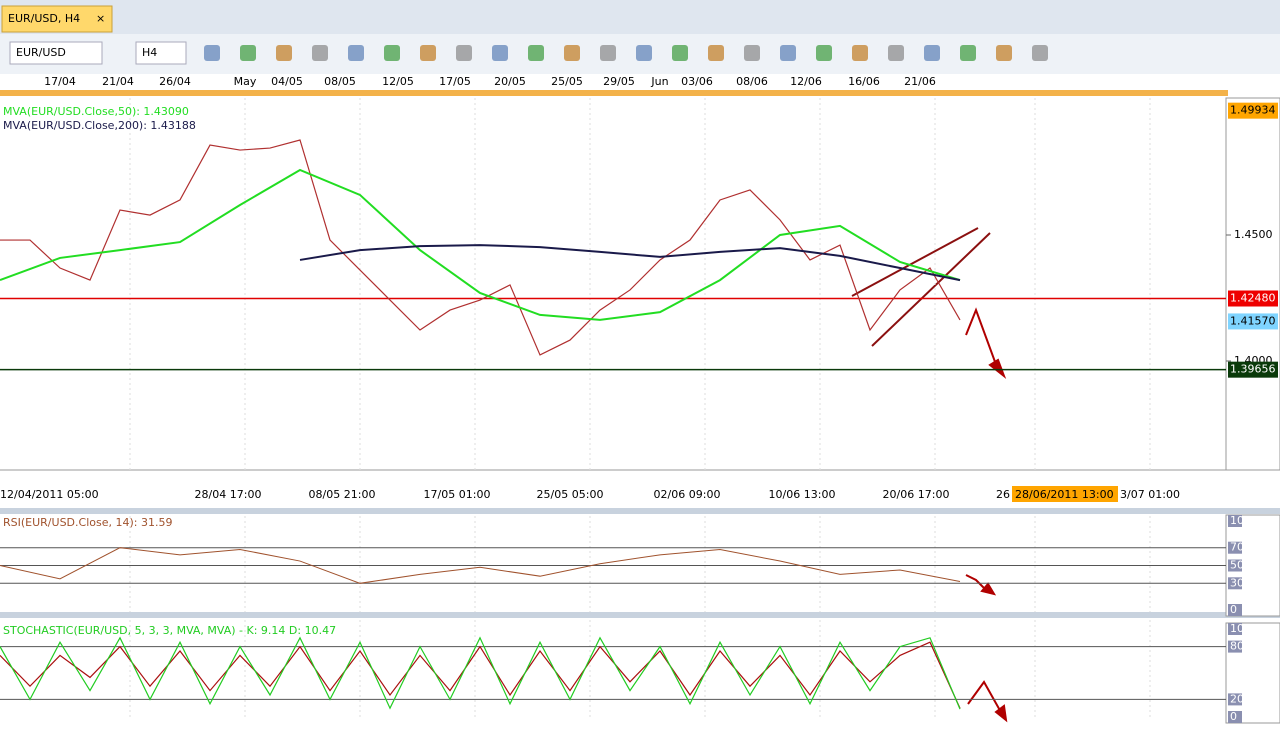 This screenshot has width=1280, height=731. I want to click on price-box-label: 1.39656, so click(1253, 369).